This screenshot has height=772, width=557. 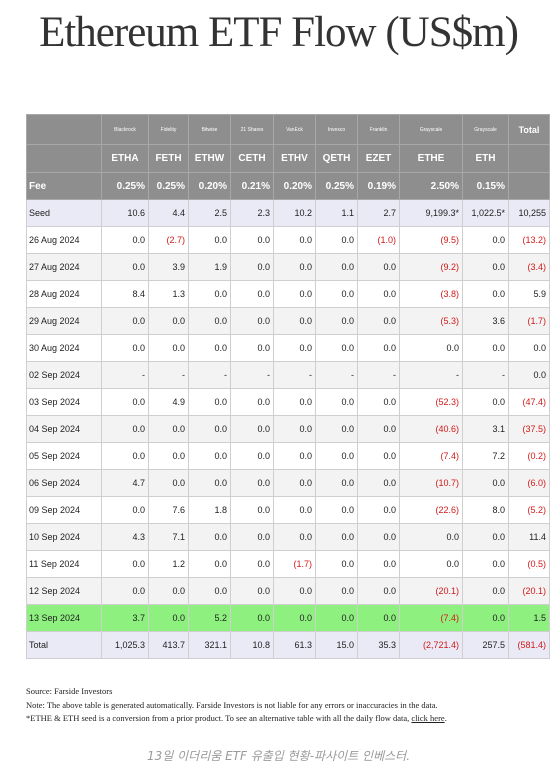 I want to click on ticker-header: CETH, so click(x=252, y=158).